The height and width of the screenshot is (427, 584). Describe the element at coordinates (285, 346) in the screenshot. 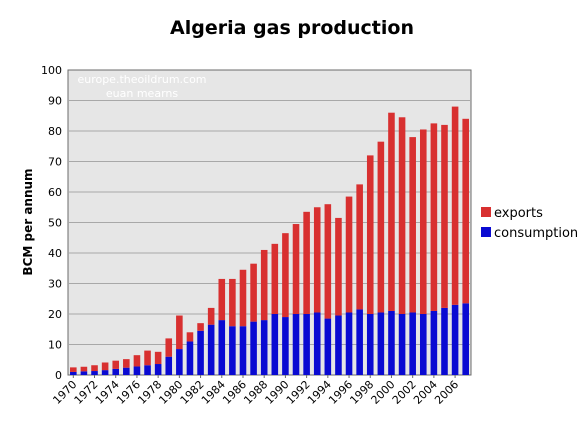

I see `bar-consumption-1990` at that location.